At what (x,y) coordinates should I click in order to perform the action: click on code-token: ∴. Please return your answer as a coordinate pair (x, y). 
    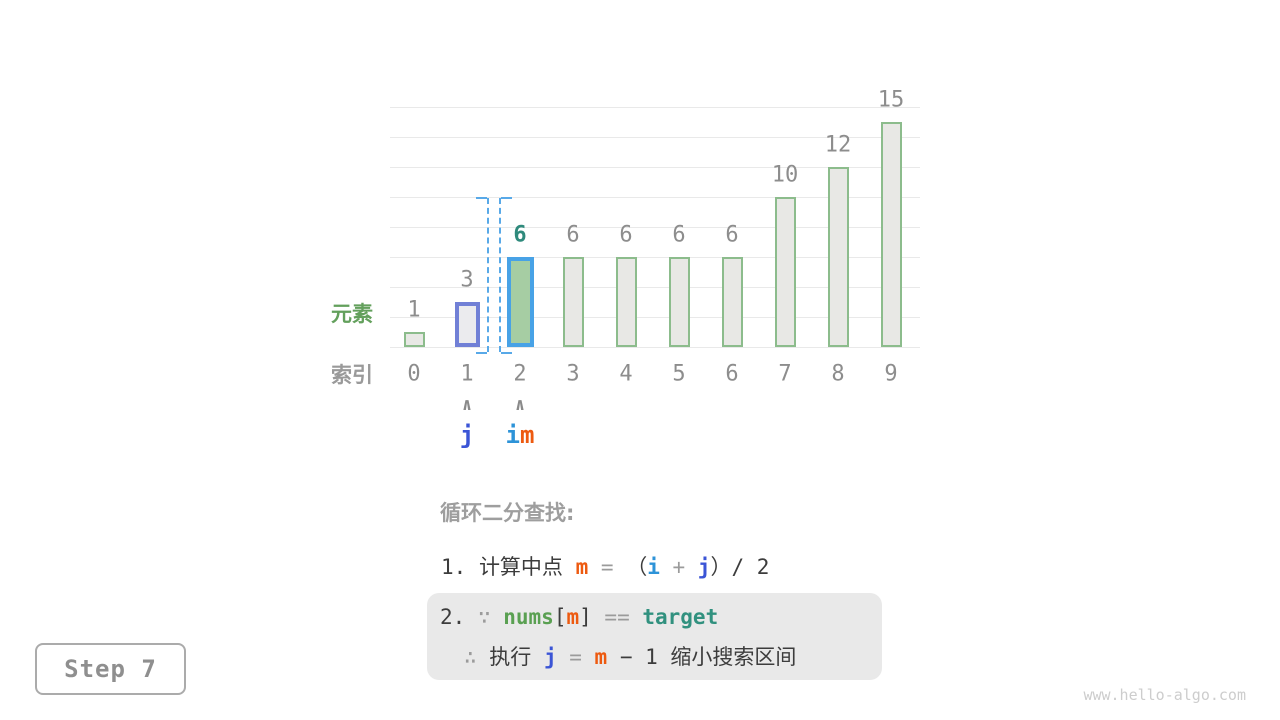
    Looking at the image, I should click on (477, 657).